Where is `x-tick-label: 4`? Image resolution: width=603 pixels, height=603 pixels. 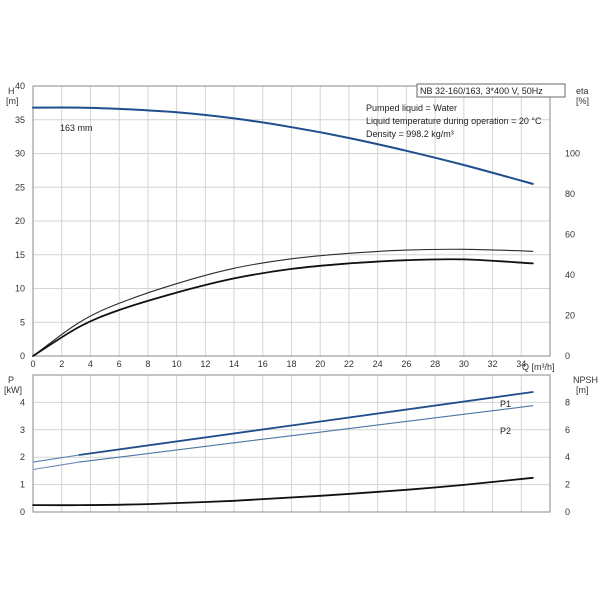
x-tick-label: 4 is located at coordinates (90, 364).